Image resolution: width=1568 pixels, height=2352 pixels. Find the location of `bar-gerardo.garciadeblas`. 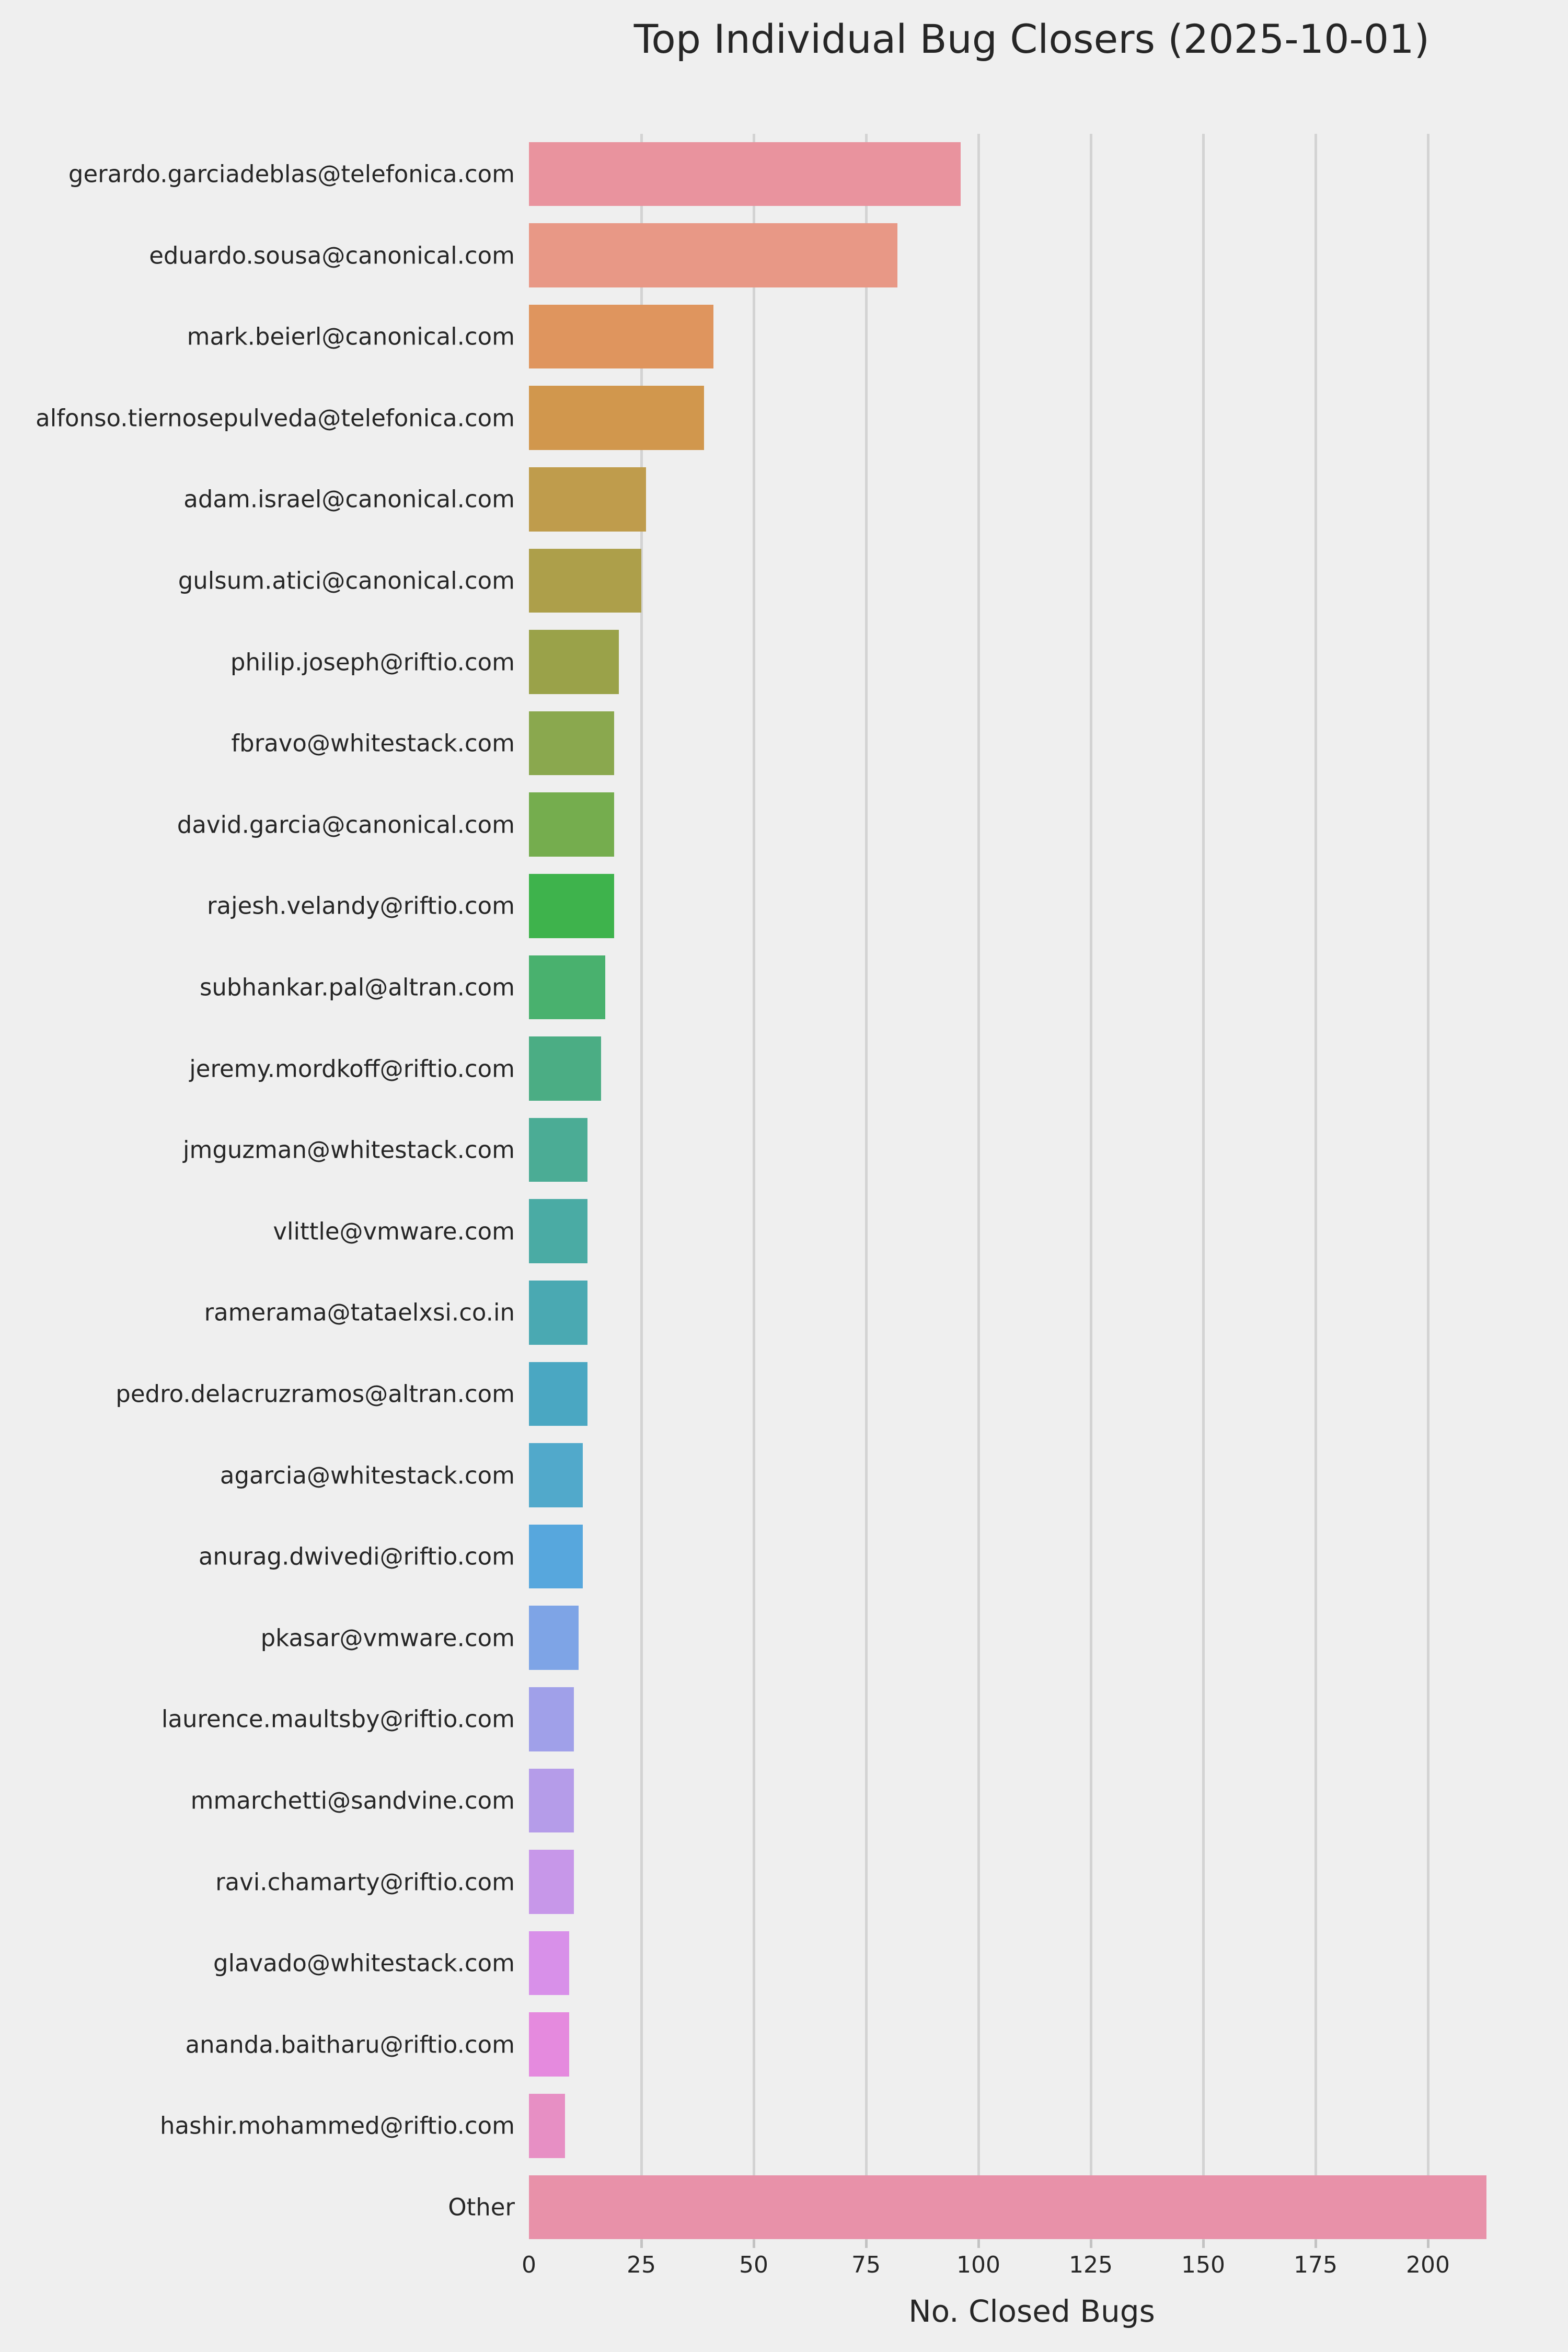

bar-gerardo.garciadeblas is located at coordinates (745, 174).